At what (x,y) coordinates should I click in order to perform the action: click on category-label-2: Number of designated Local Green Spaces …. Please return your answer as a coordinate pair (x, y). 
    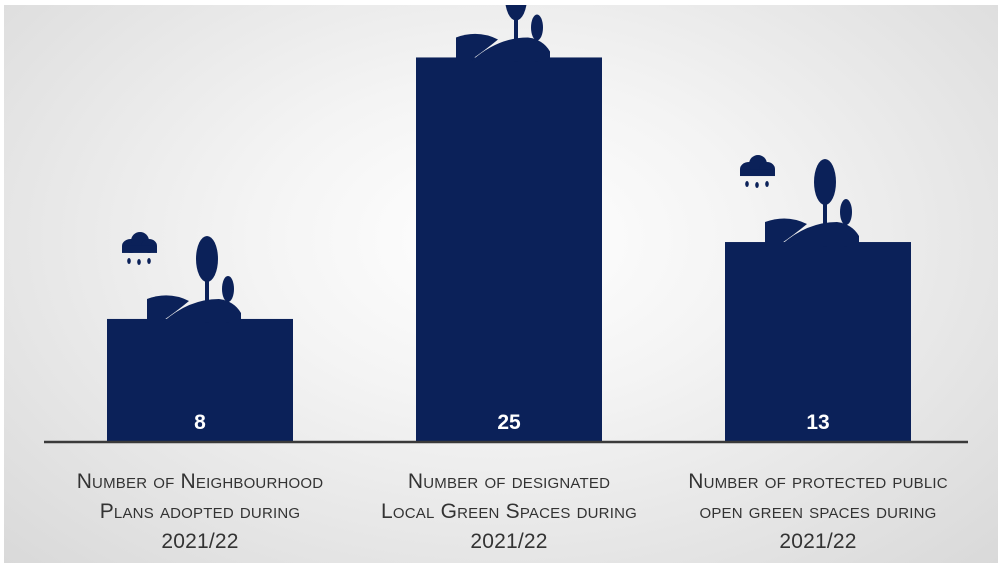
    Looking at the image, I should click on (509, 511).